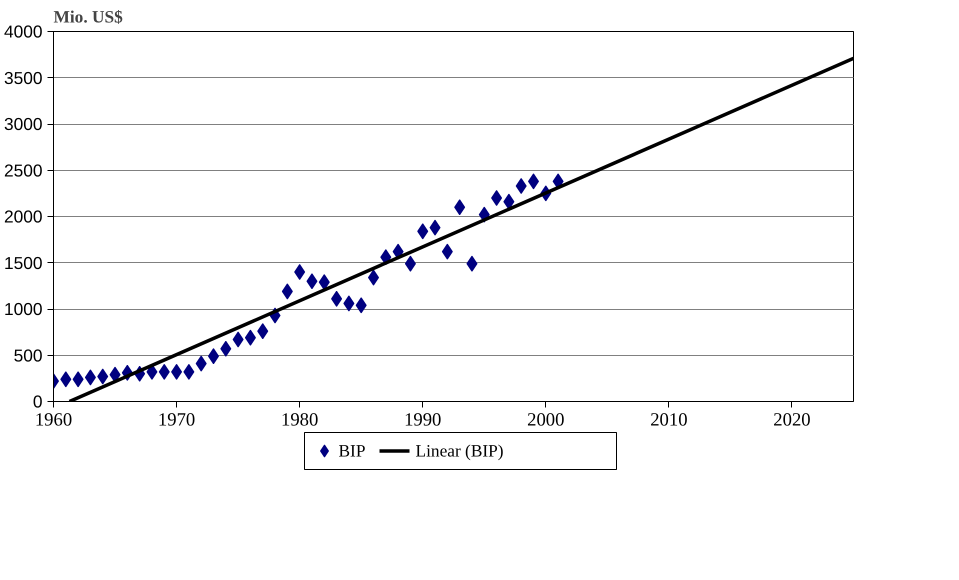 The height and width of the screenshot is (580, 959). What do you see at coordinates (460, 451) in the screenshot?
I see `legend-label: Linear (BIP)` at bounding box center [460, 451].